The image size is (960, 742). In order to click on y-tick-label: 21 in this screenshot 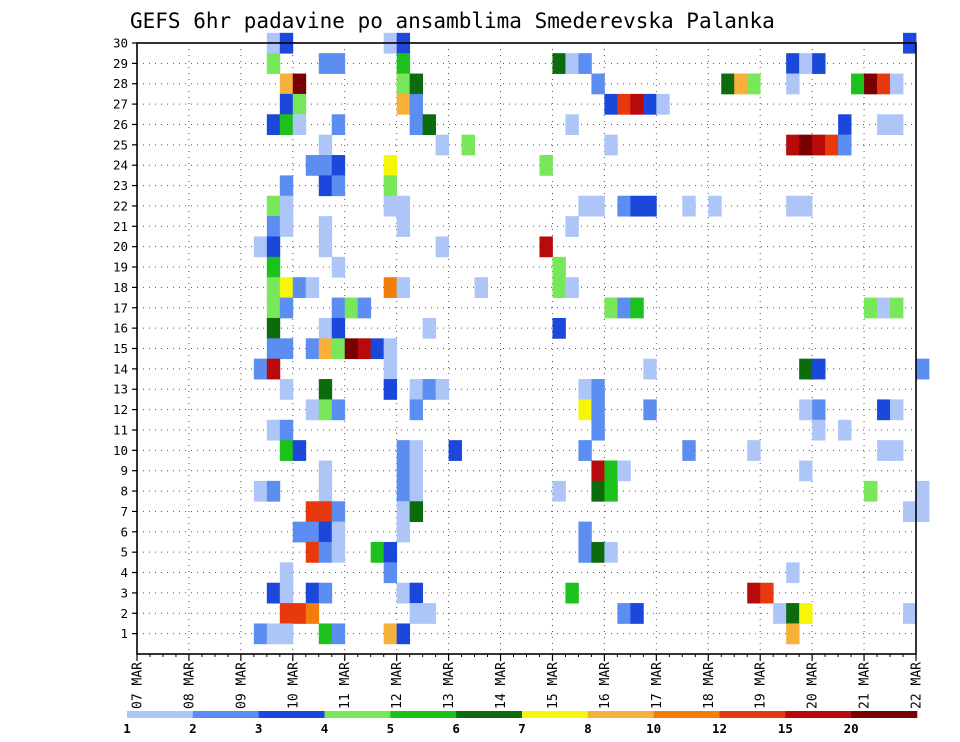, I will do `click(120, 226)`.